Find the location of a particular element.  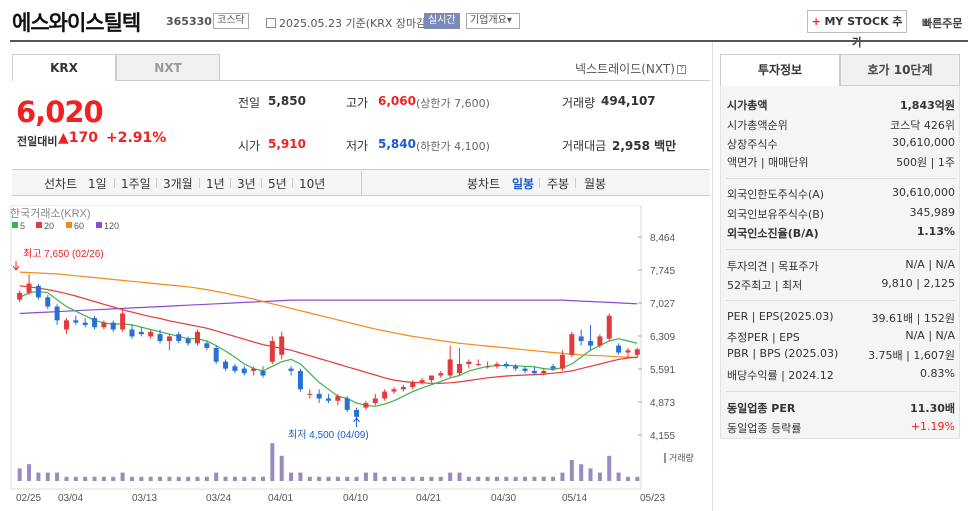

mystock-add-button: + MY STOCK 추가 is located at coordinates (857, 29).